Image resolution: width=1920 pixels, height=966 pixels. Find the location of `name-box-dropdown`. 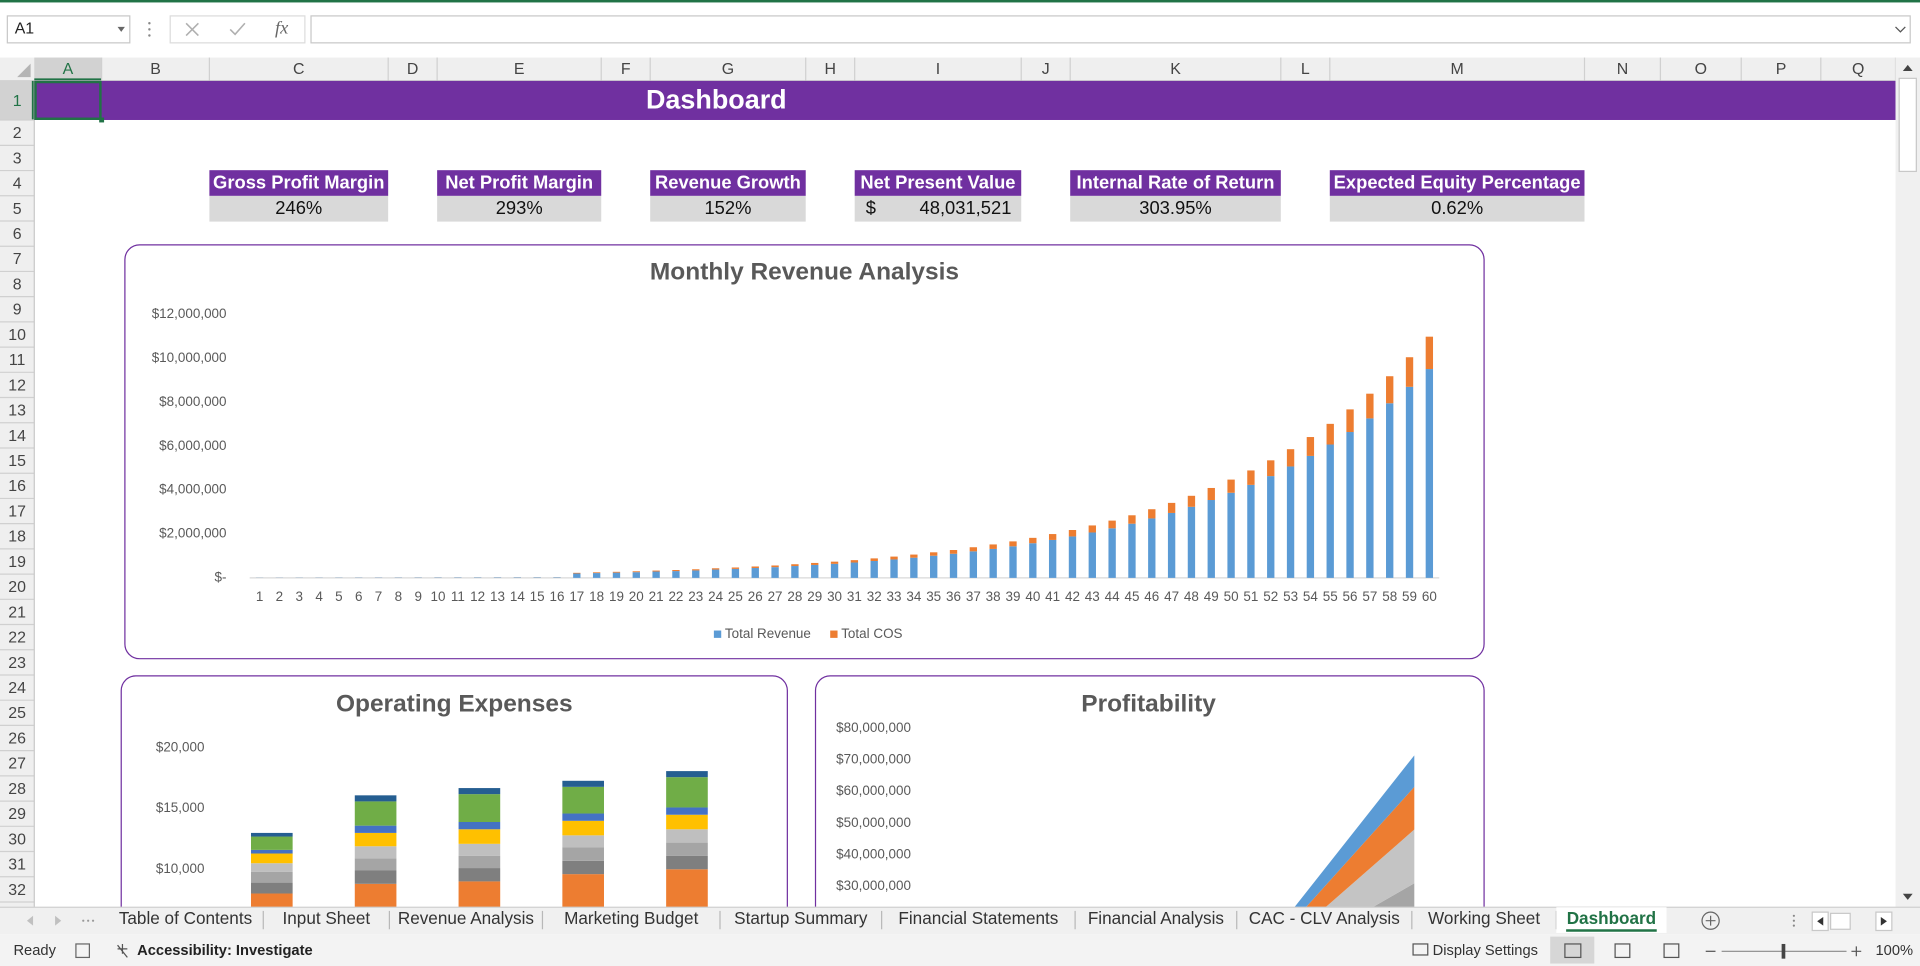

name-box-dropdown is located at coordinates (121, 29).